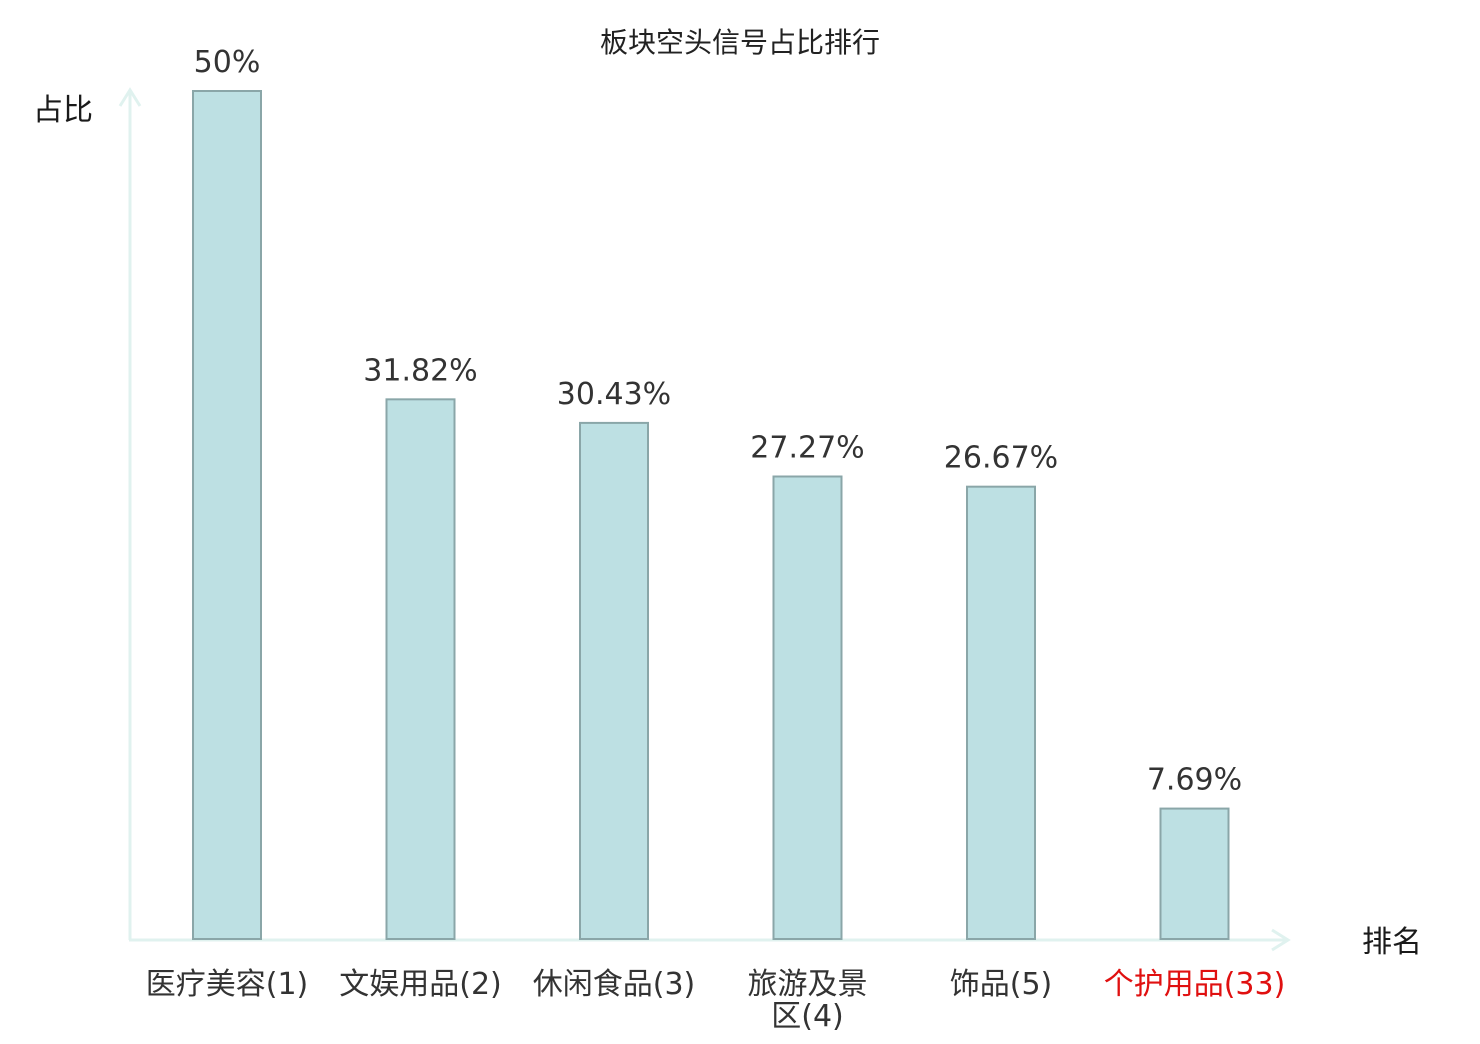 Image resolution: width=1480 pixels, height=1044 pixels. I want to click on category-label: 旅游及景, so click(808, 984).